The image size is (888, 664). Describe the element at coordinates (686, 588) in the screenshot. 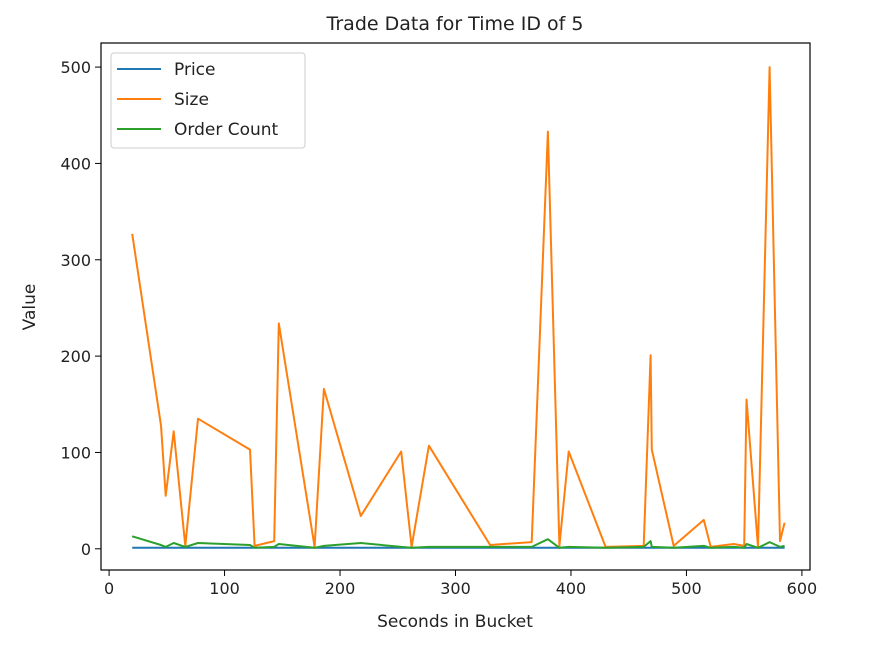

I see `x-tick-label: 500` at that location.